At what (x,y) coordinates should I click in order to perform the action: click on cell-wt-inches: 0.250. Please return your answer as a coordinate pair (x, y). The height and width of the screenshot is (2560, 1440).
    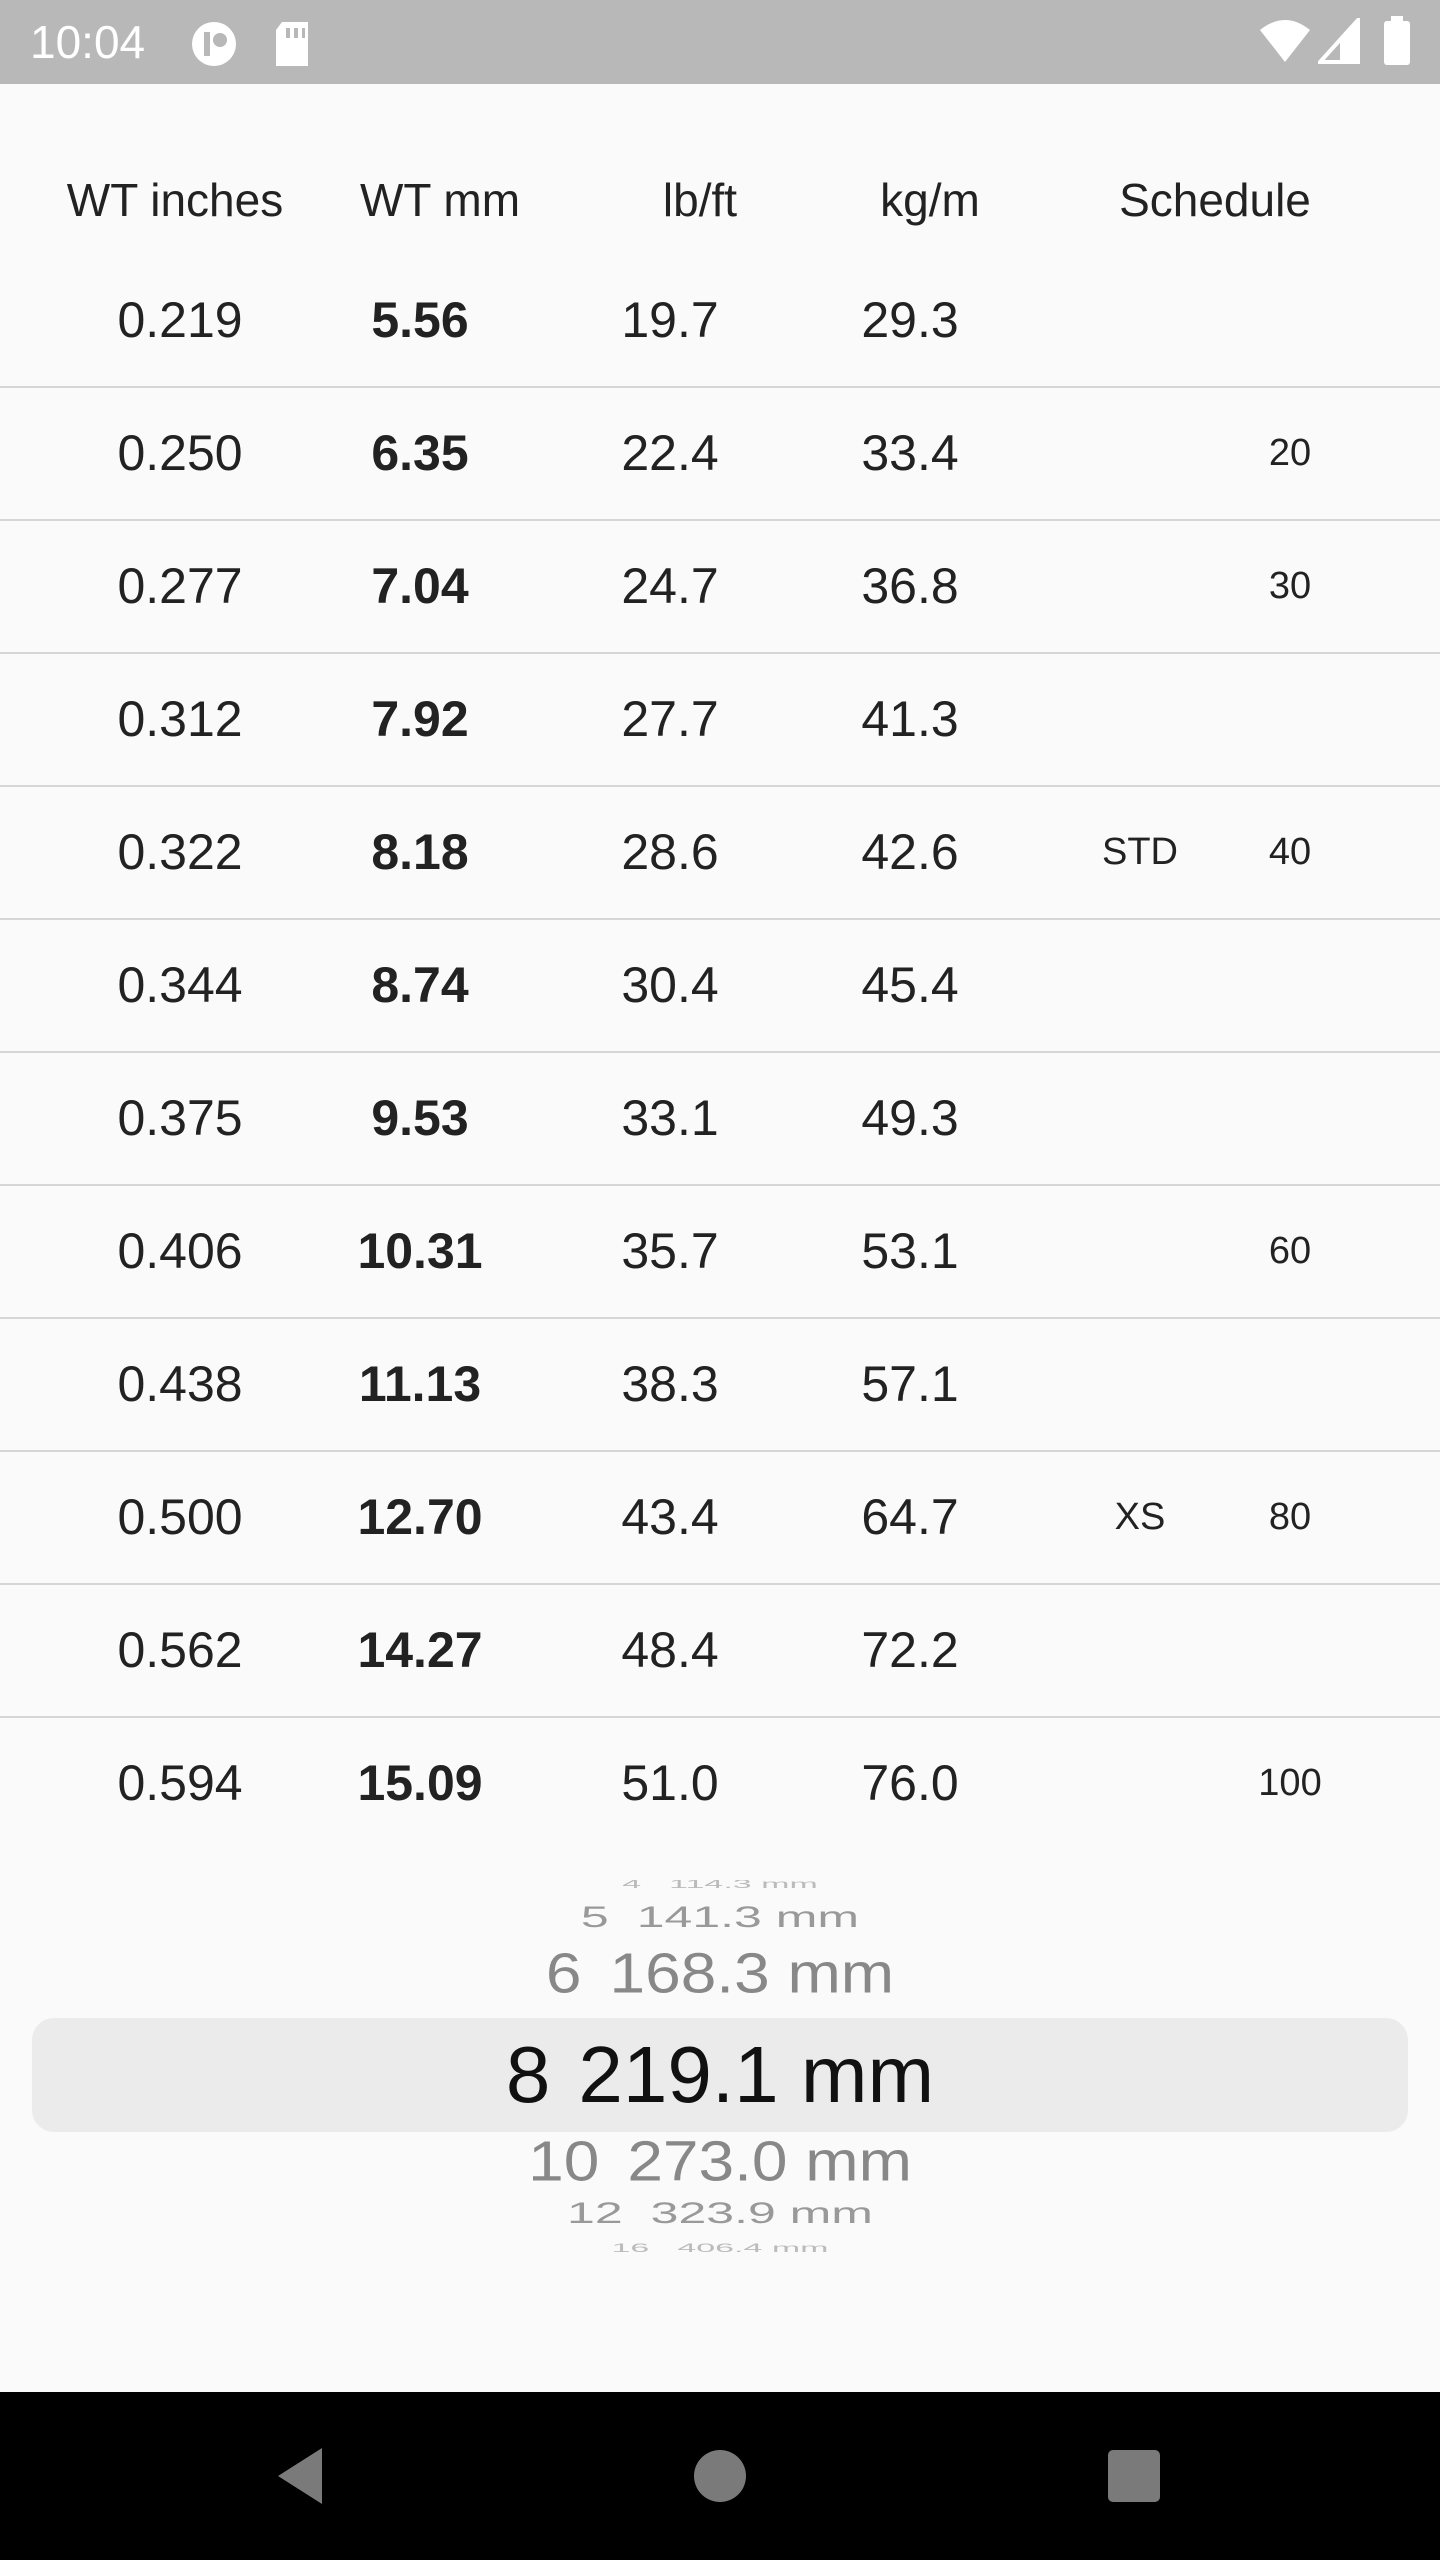
    Looking at the image, I should click on (180, 453).